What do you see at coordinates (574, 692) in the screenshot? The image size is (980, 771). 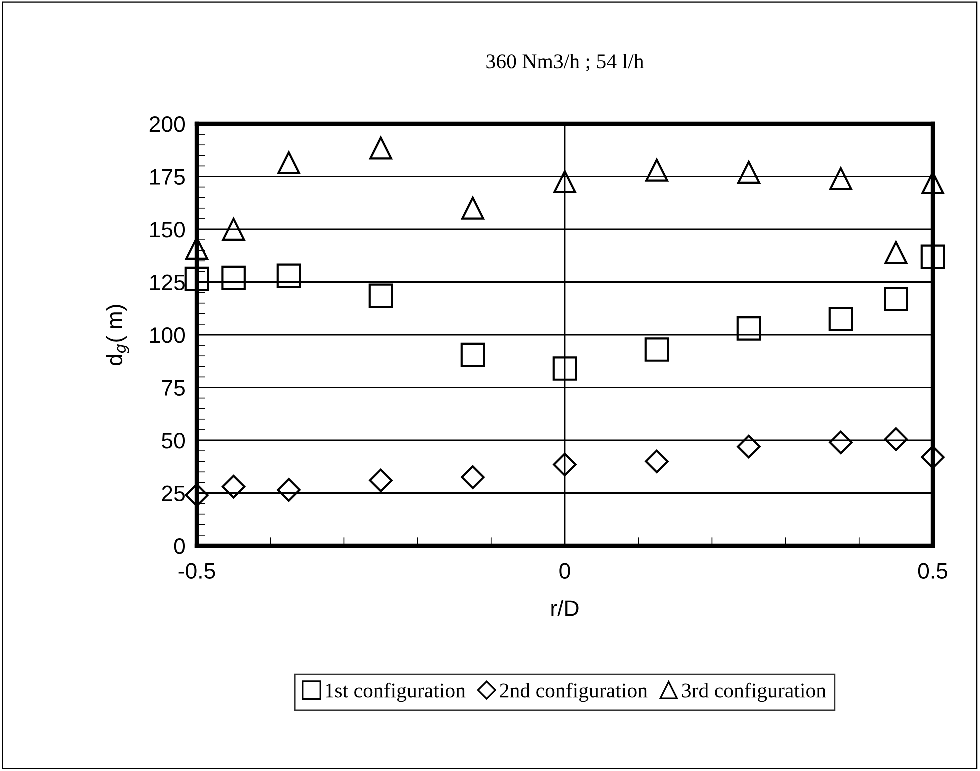 I see `legend-label: 2nd configuration` at bounding box center [574, 692].